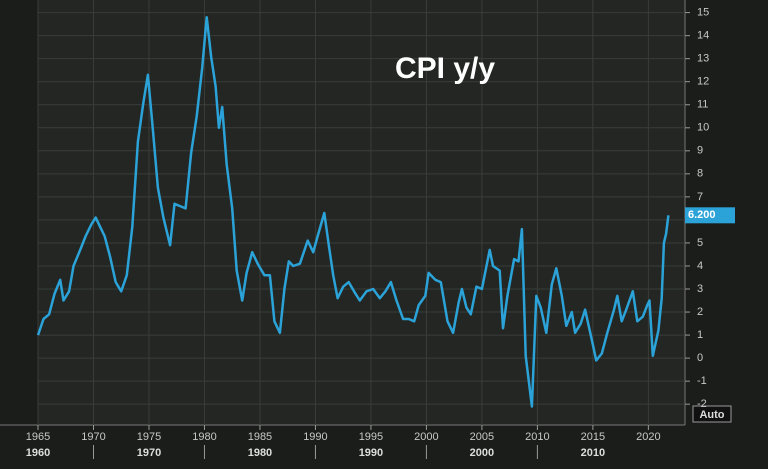 The width and height of the screenshot is (768, 469). I want to click on x-tick-label: 2020, so click(648, 437).